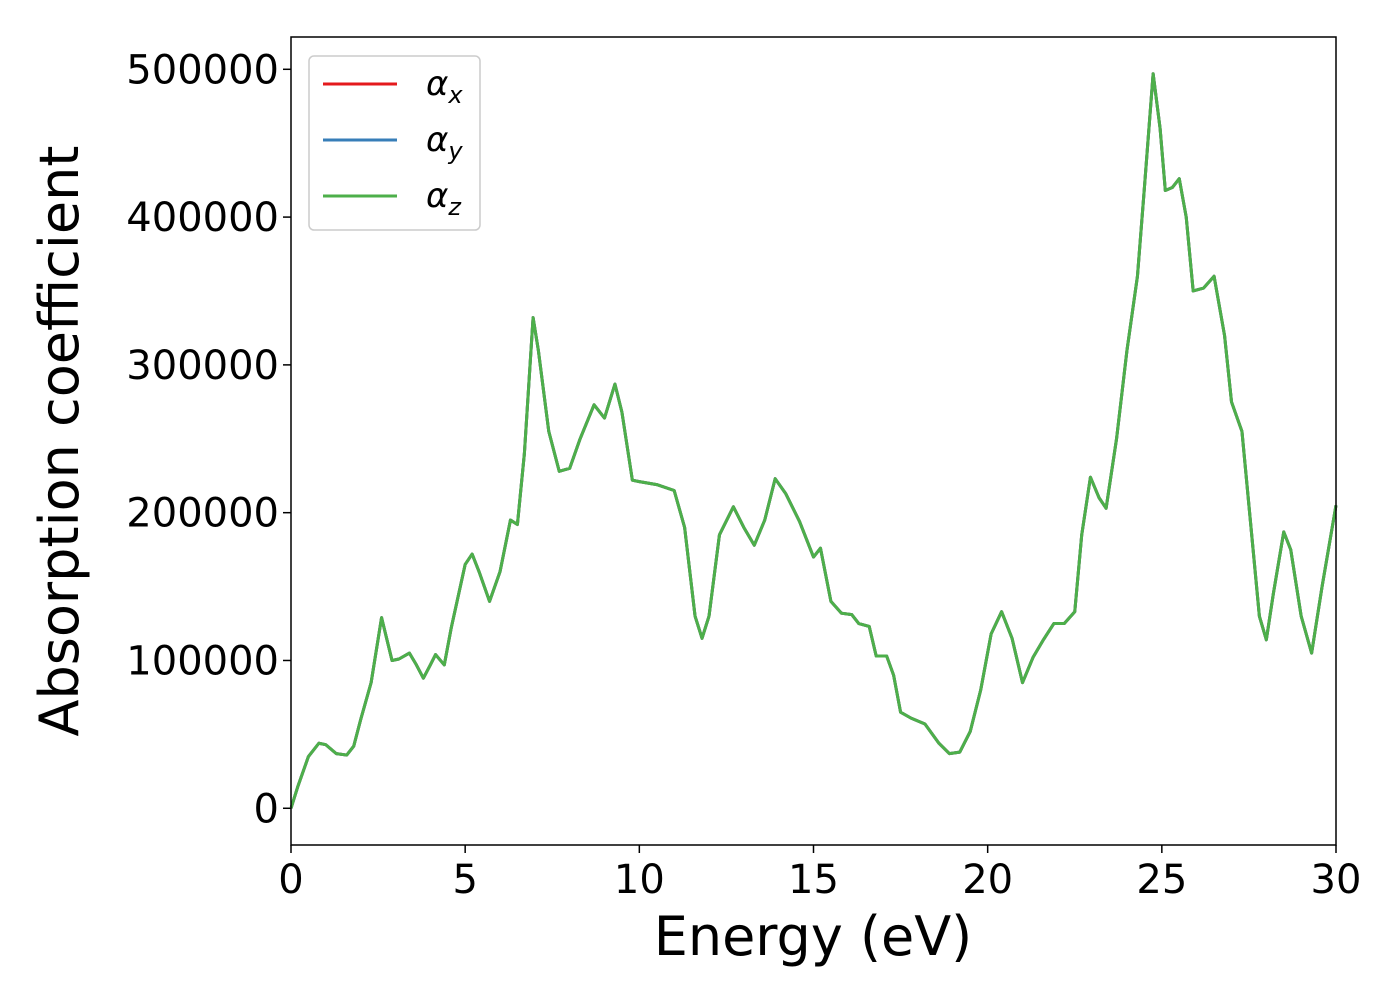 This screenshot has height=1000, width=1400. What do you see at coordinates (202, 514) in the screenshot?
I see `y-tick-label: 200000` at bounding box center [202, 514].